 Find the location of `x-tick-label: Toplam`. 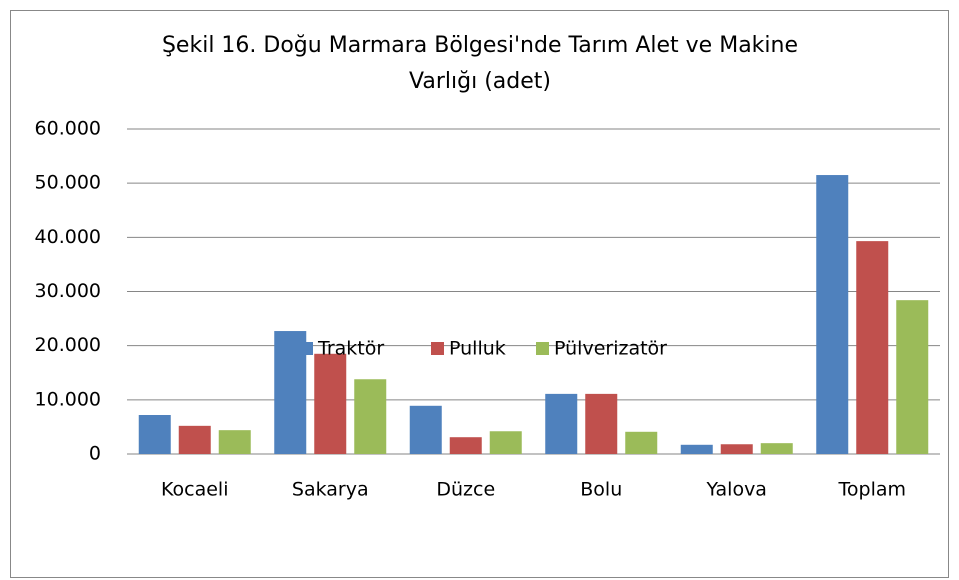

x-tick-label: Toplam is located at coordinates (872, 490).